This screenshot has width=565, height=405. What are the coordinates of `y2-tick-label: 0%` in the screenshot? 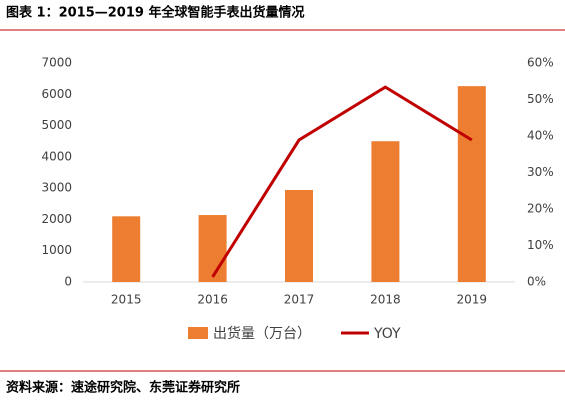 It's located at (536, 282).